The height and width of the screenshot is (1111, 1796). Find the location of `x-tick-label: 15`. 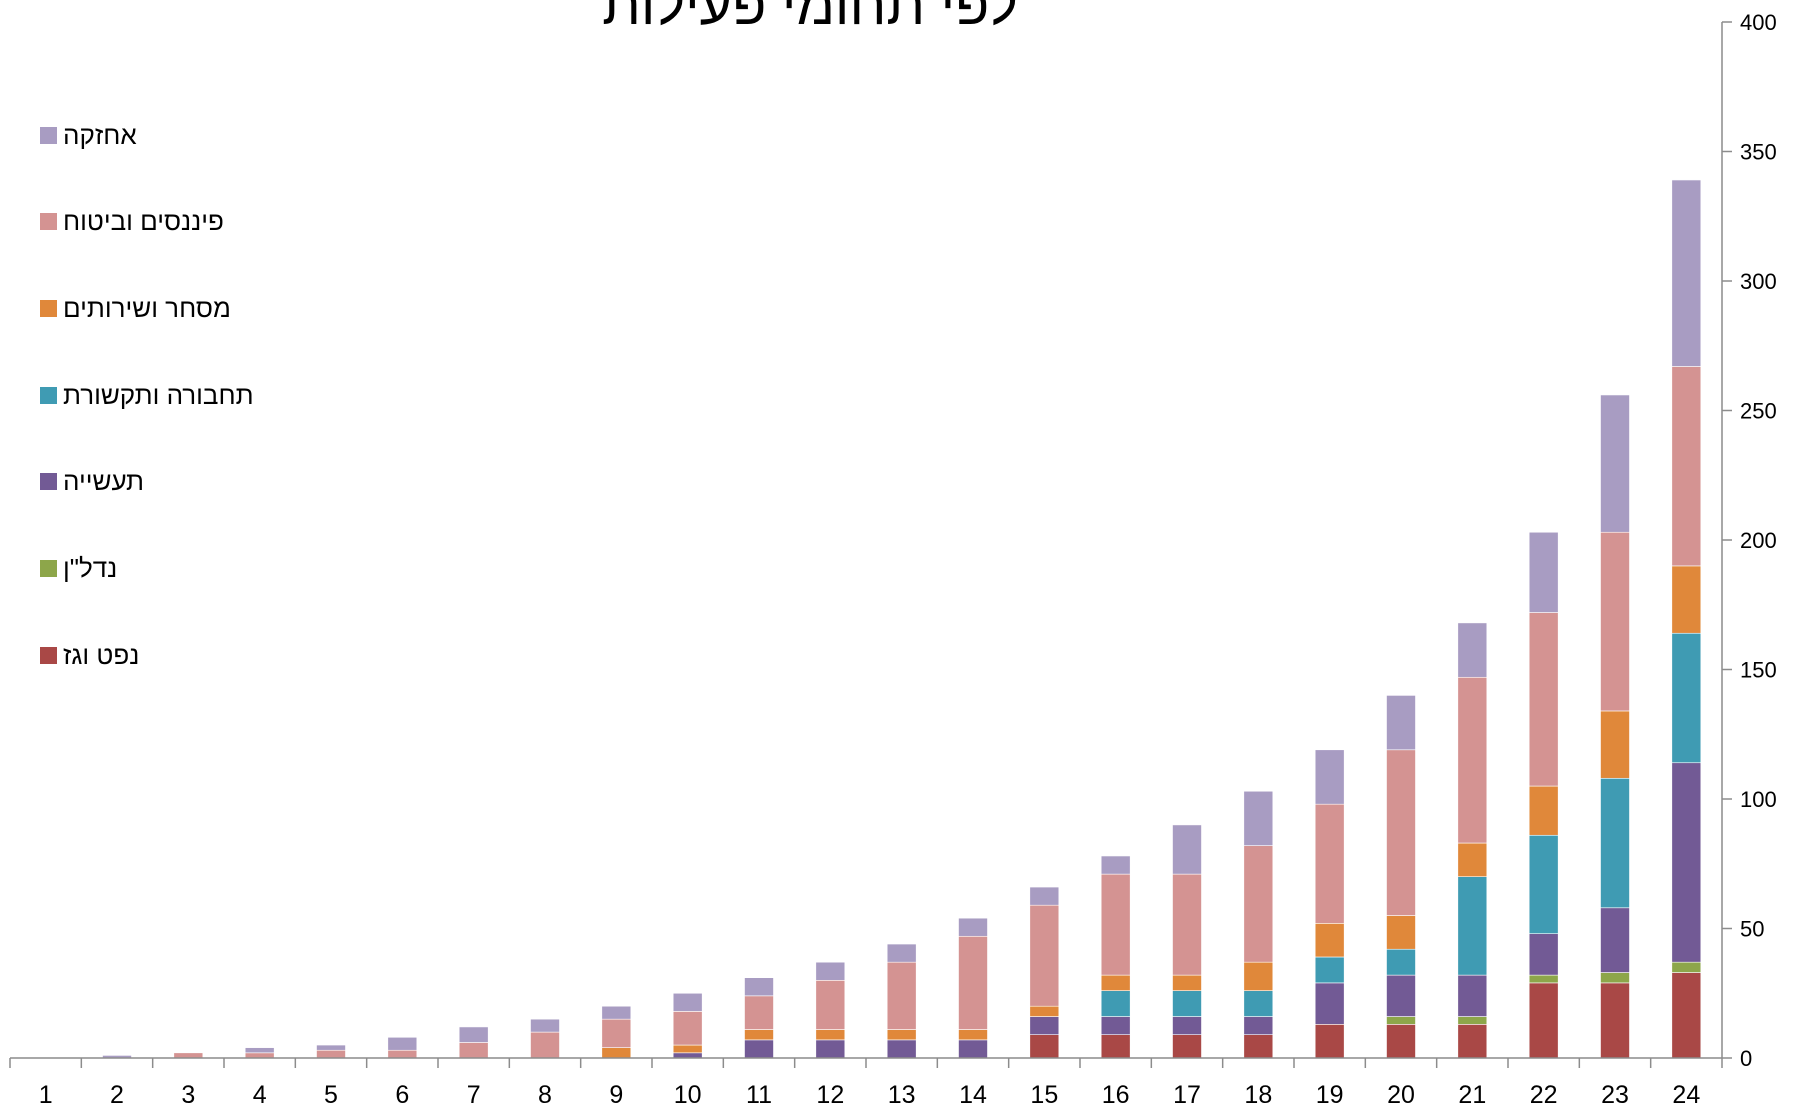

x-tick-label: 15 is located at coordinates (1044, 1095).